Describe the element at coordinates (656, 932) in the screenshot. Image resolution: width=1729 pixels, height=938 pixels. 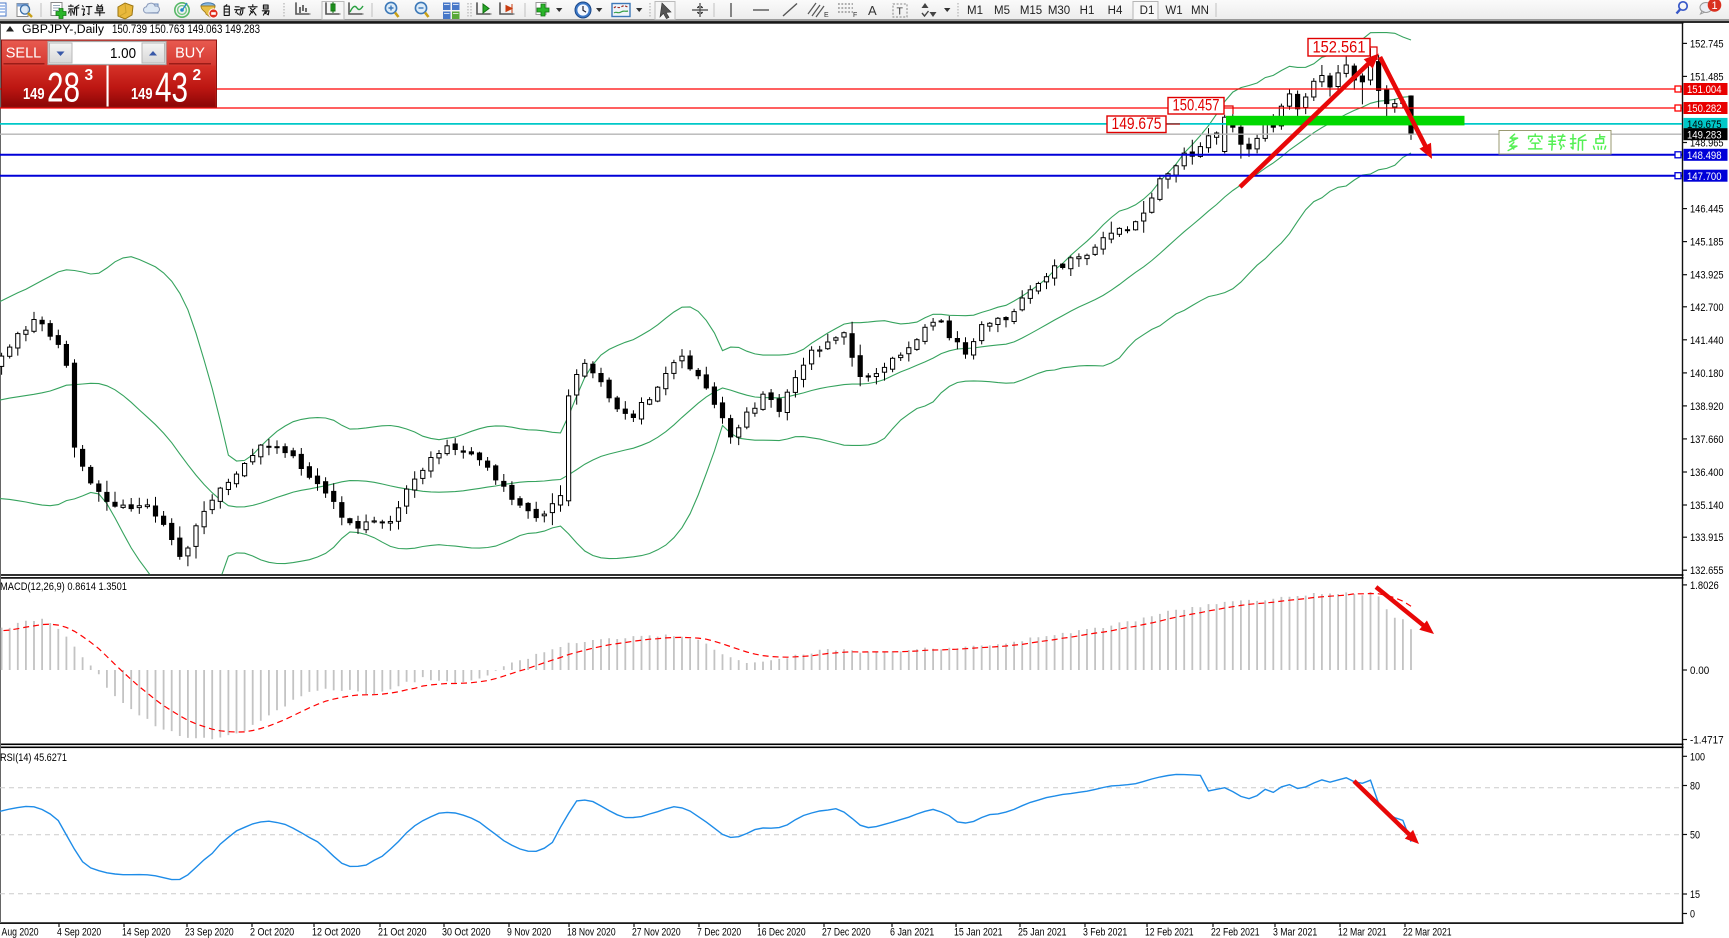
I see `svg-text: 27 Nov 2020` at that location.